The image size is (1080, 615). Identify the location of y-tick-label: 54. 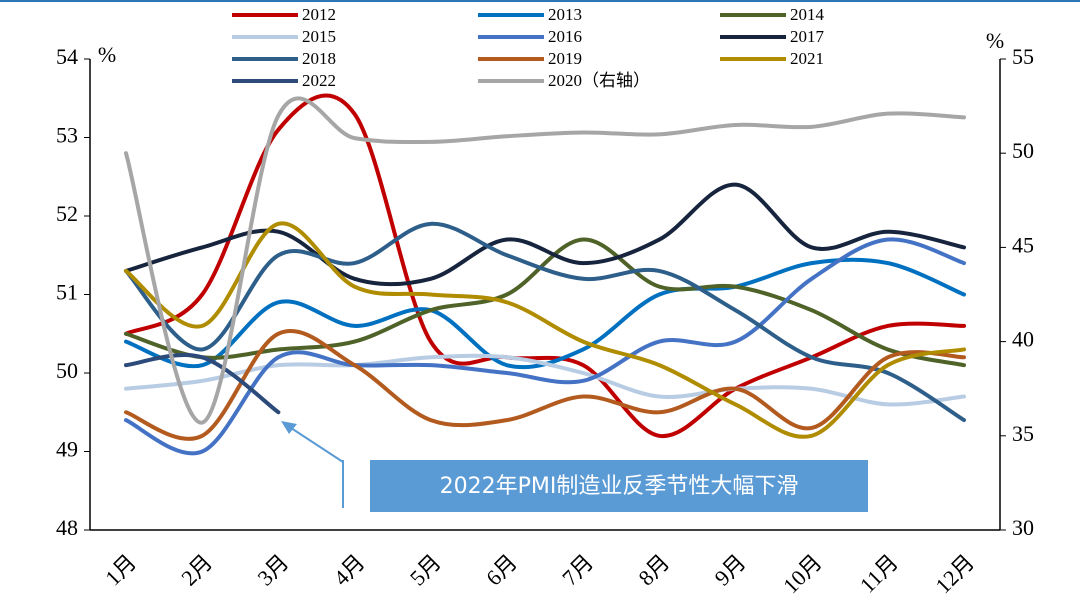
(67, 56).